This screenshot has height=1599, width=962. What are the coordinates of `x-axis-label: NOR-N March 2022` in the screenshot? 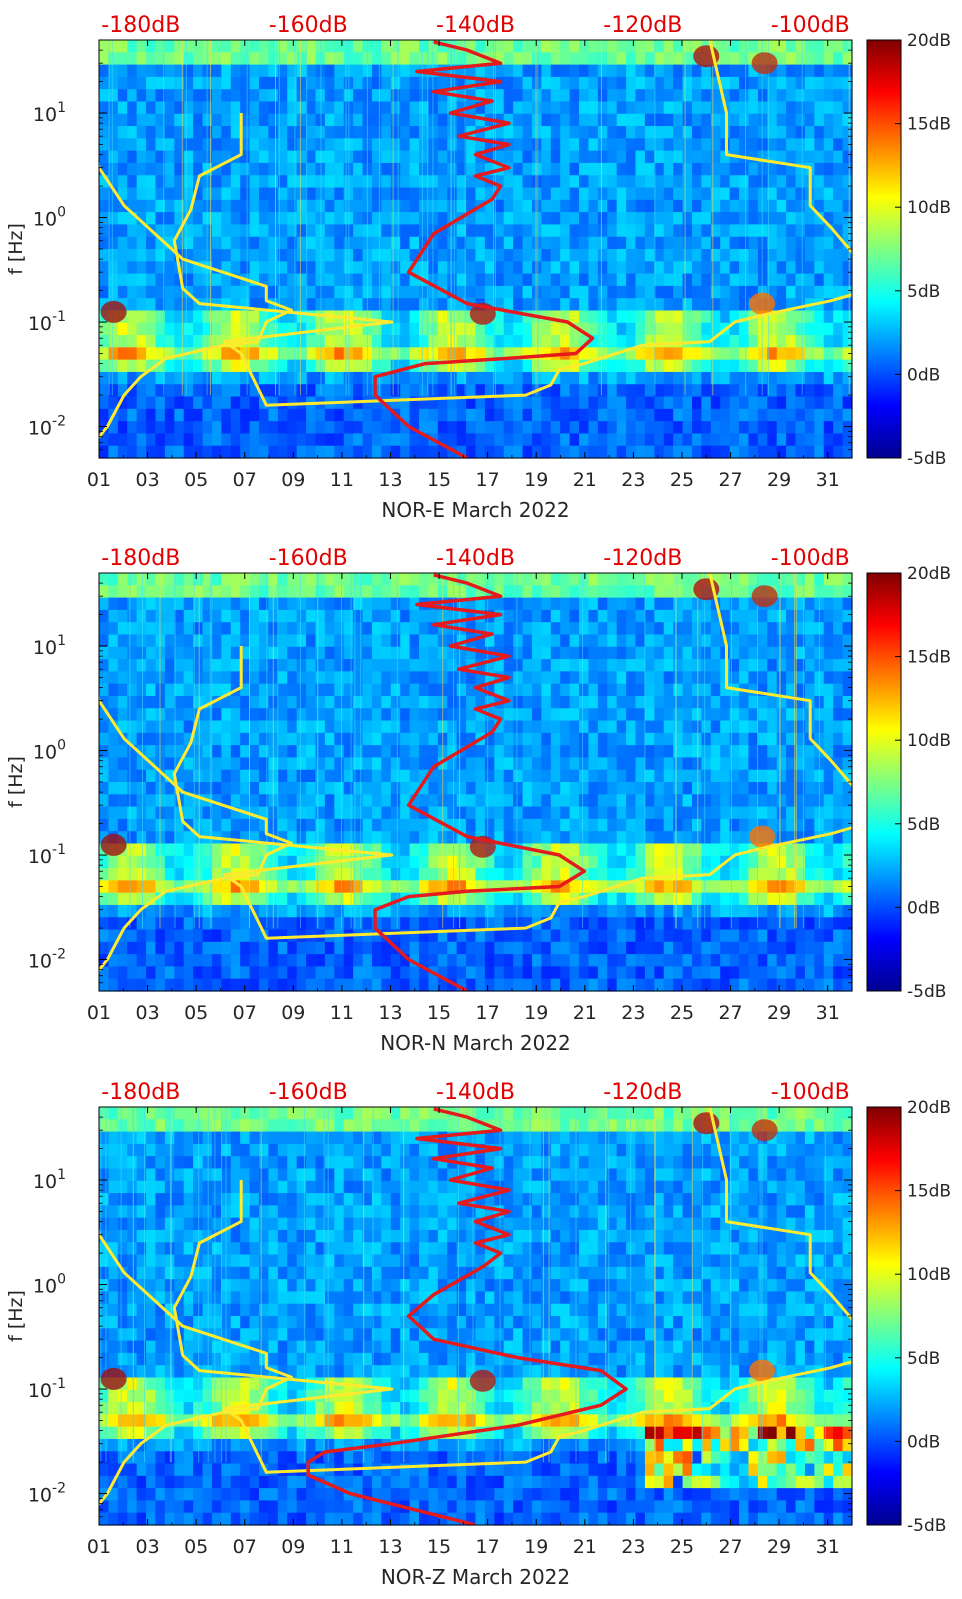 It's located at (475, 1043).